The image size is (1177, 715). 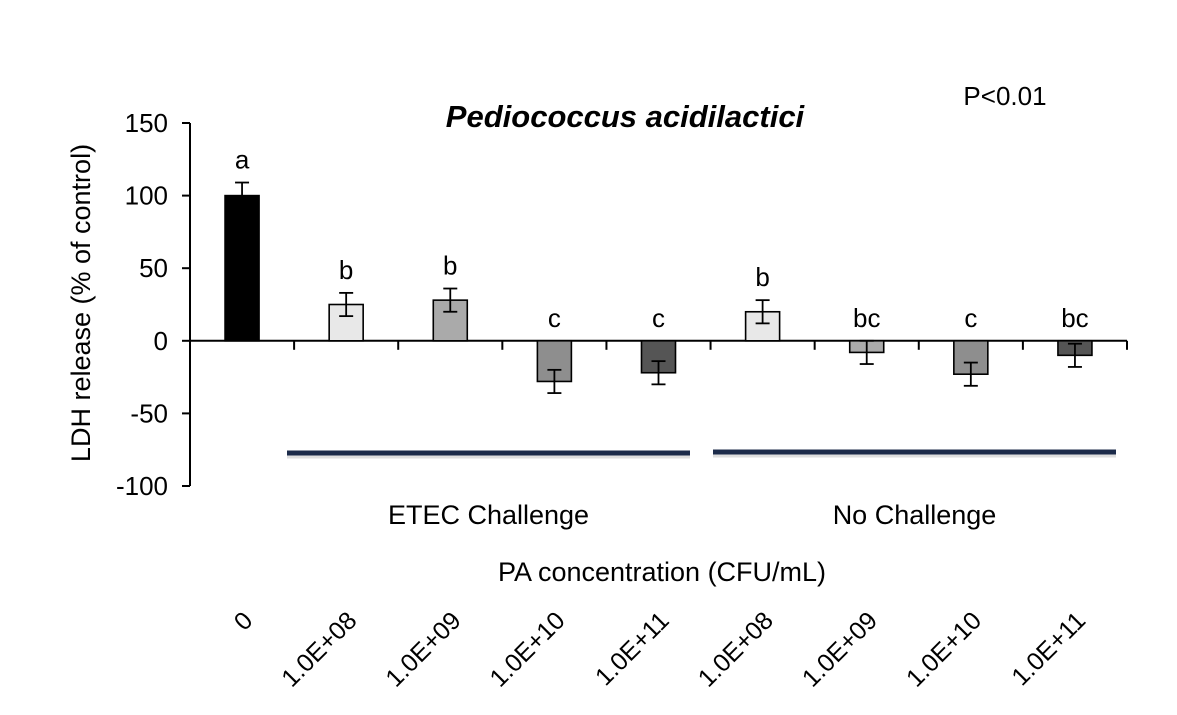 I want to click on y-tick-label: -50, so click(x=149, y=413).